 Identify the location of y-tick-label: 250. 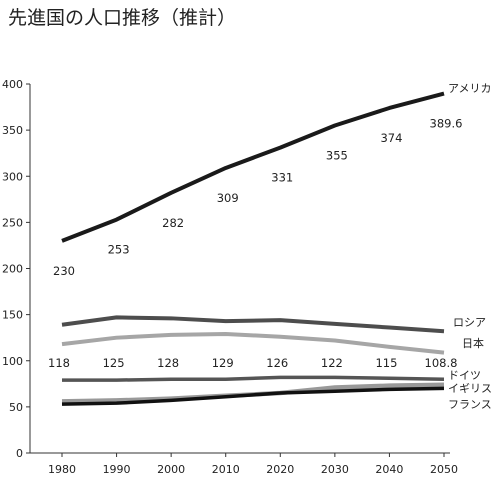
(12, 222).